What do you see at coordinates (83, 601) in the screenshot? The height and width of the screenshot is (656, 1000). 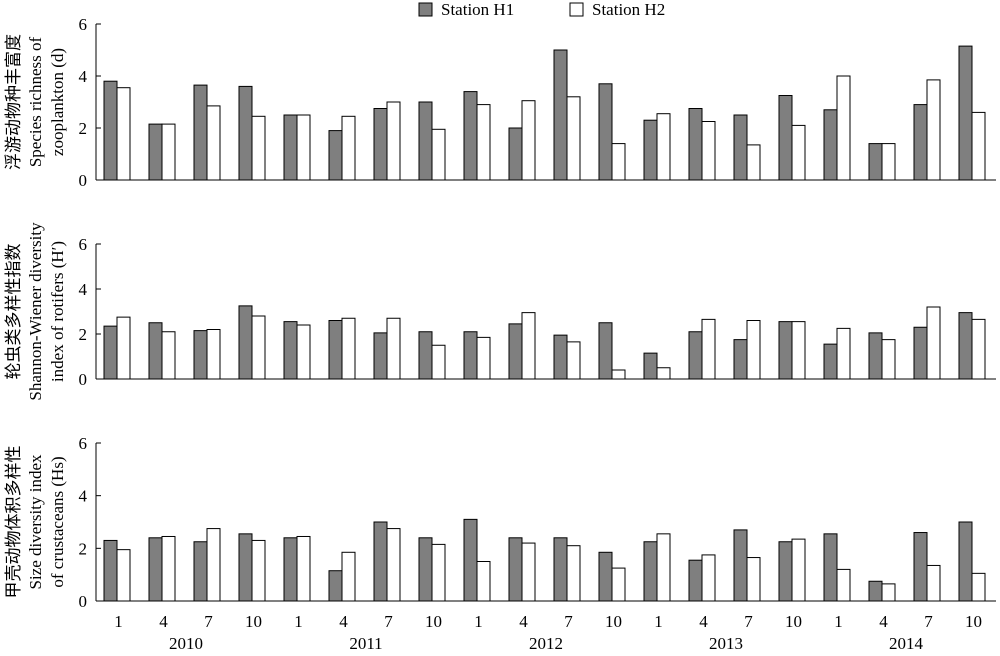 I see `y-tick-label: 0` at bounding box center [83, 601].